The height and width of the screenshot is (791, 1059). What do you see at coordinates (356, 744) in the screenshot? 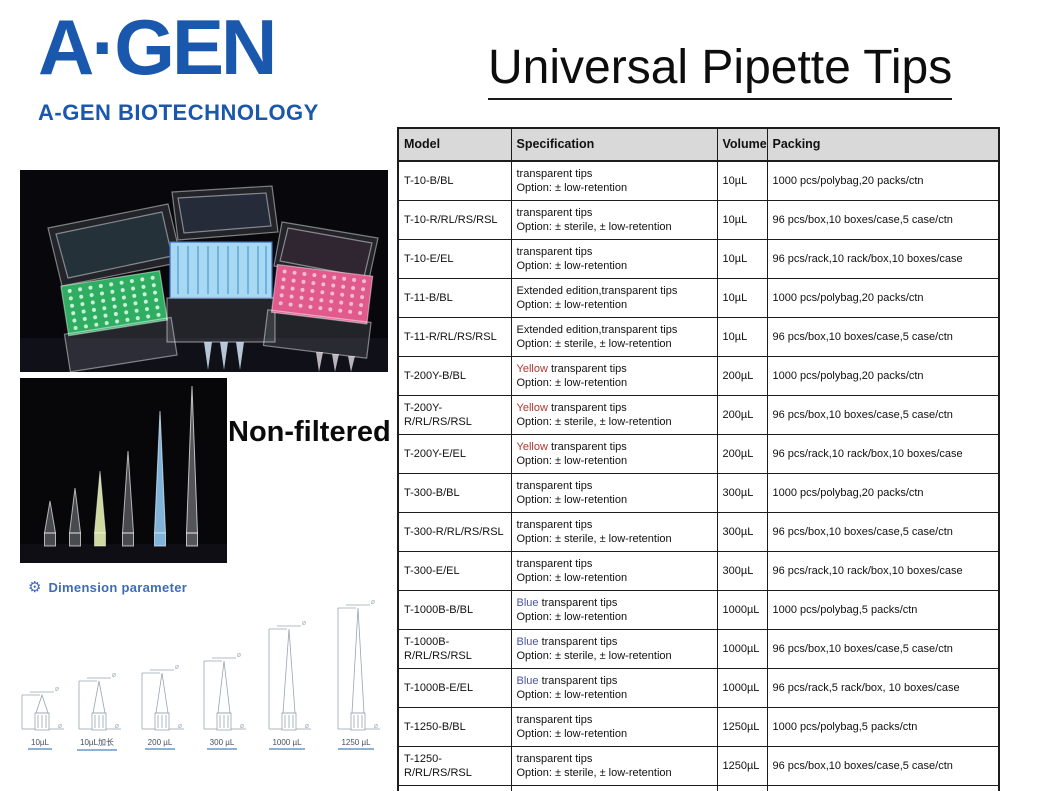
I see `dimension-label: 1250 µL` at bounding box center [356, 744].